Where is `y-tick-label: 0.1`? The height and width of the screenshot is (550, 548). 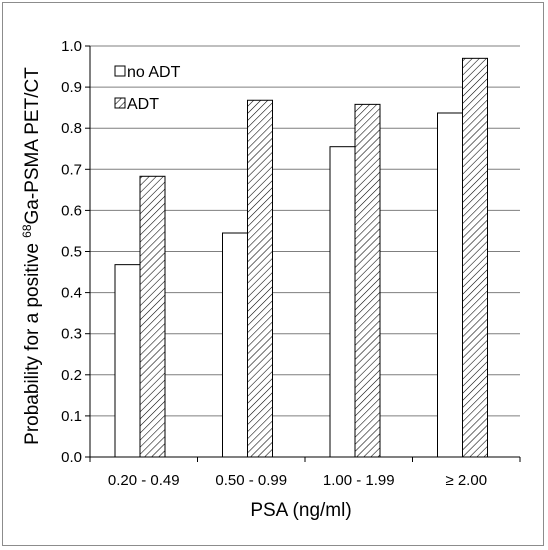 y-tick-label: 0.1 is located at coordinates (71, 416).